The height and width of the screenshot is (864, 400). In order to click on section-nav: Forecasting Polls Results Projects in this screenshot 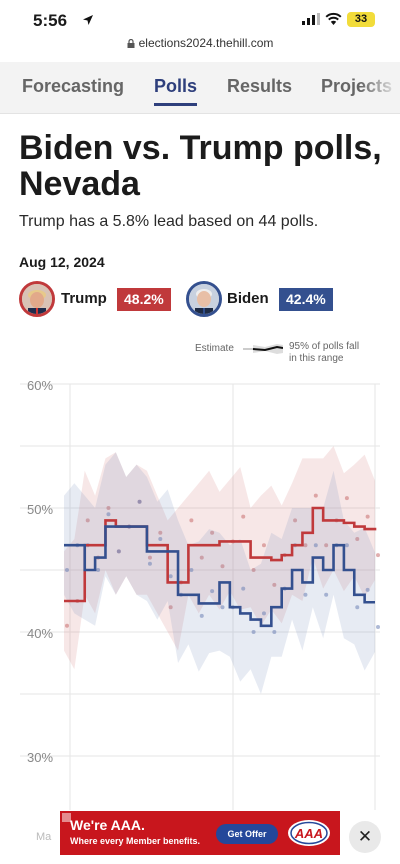, I will do `click(200, 88)`.